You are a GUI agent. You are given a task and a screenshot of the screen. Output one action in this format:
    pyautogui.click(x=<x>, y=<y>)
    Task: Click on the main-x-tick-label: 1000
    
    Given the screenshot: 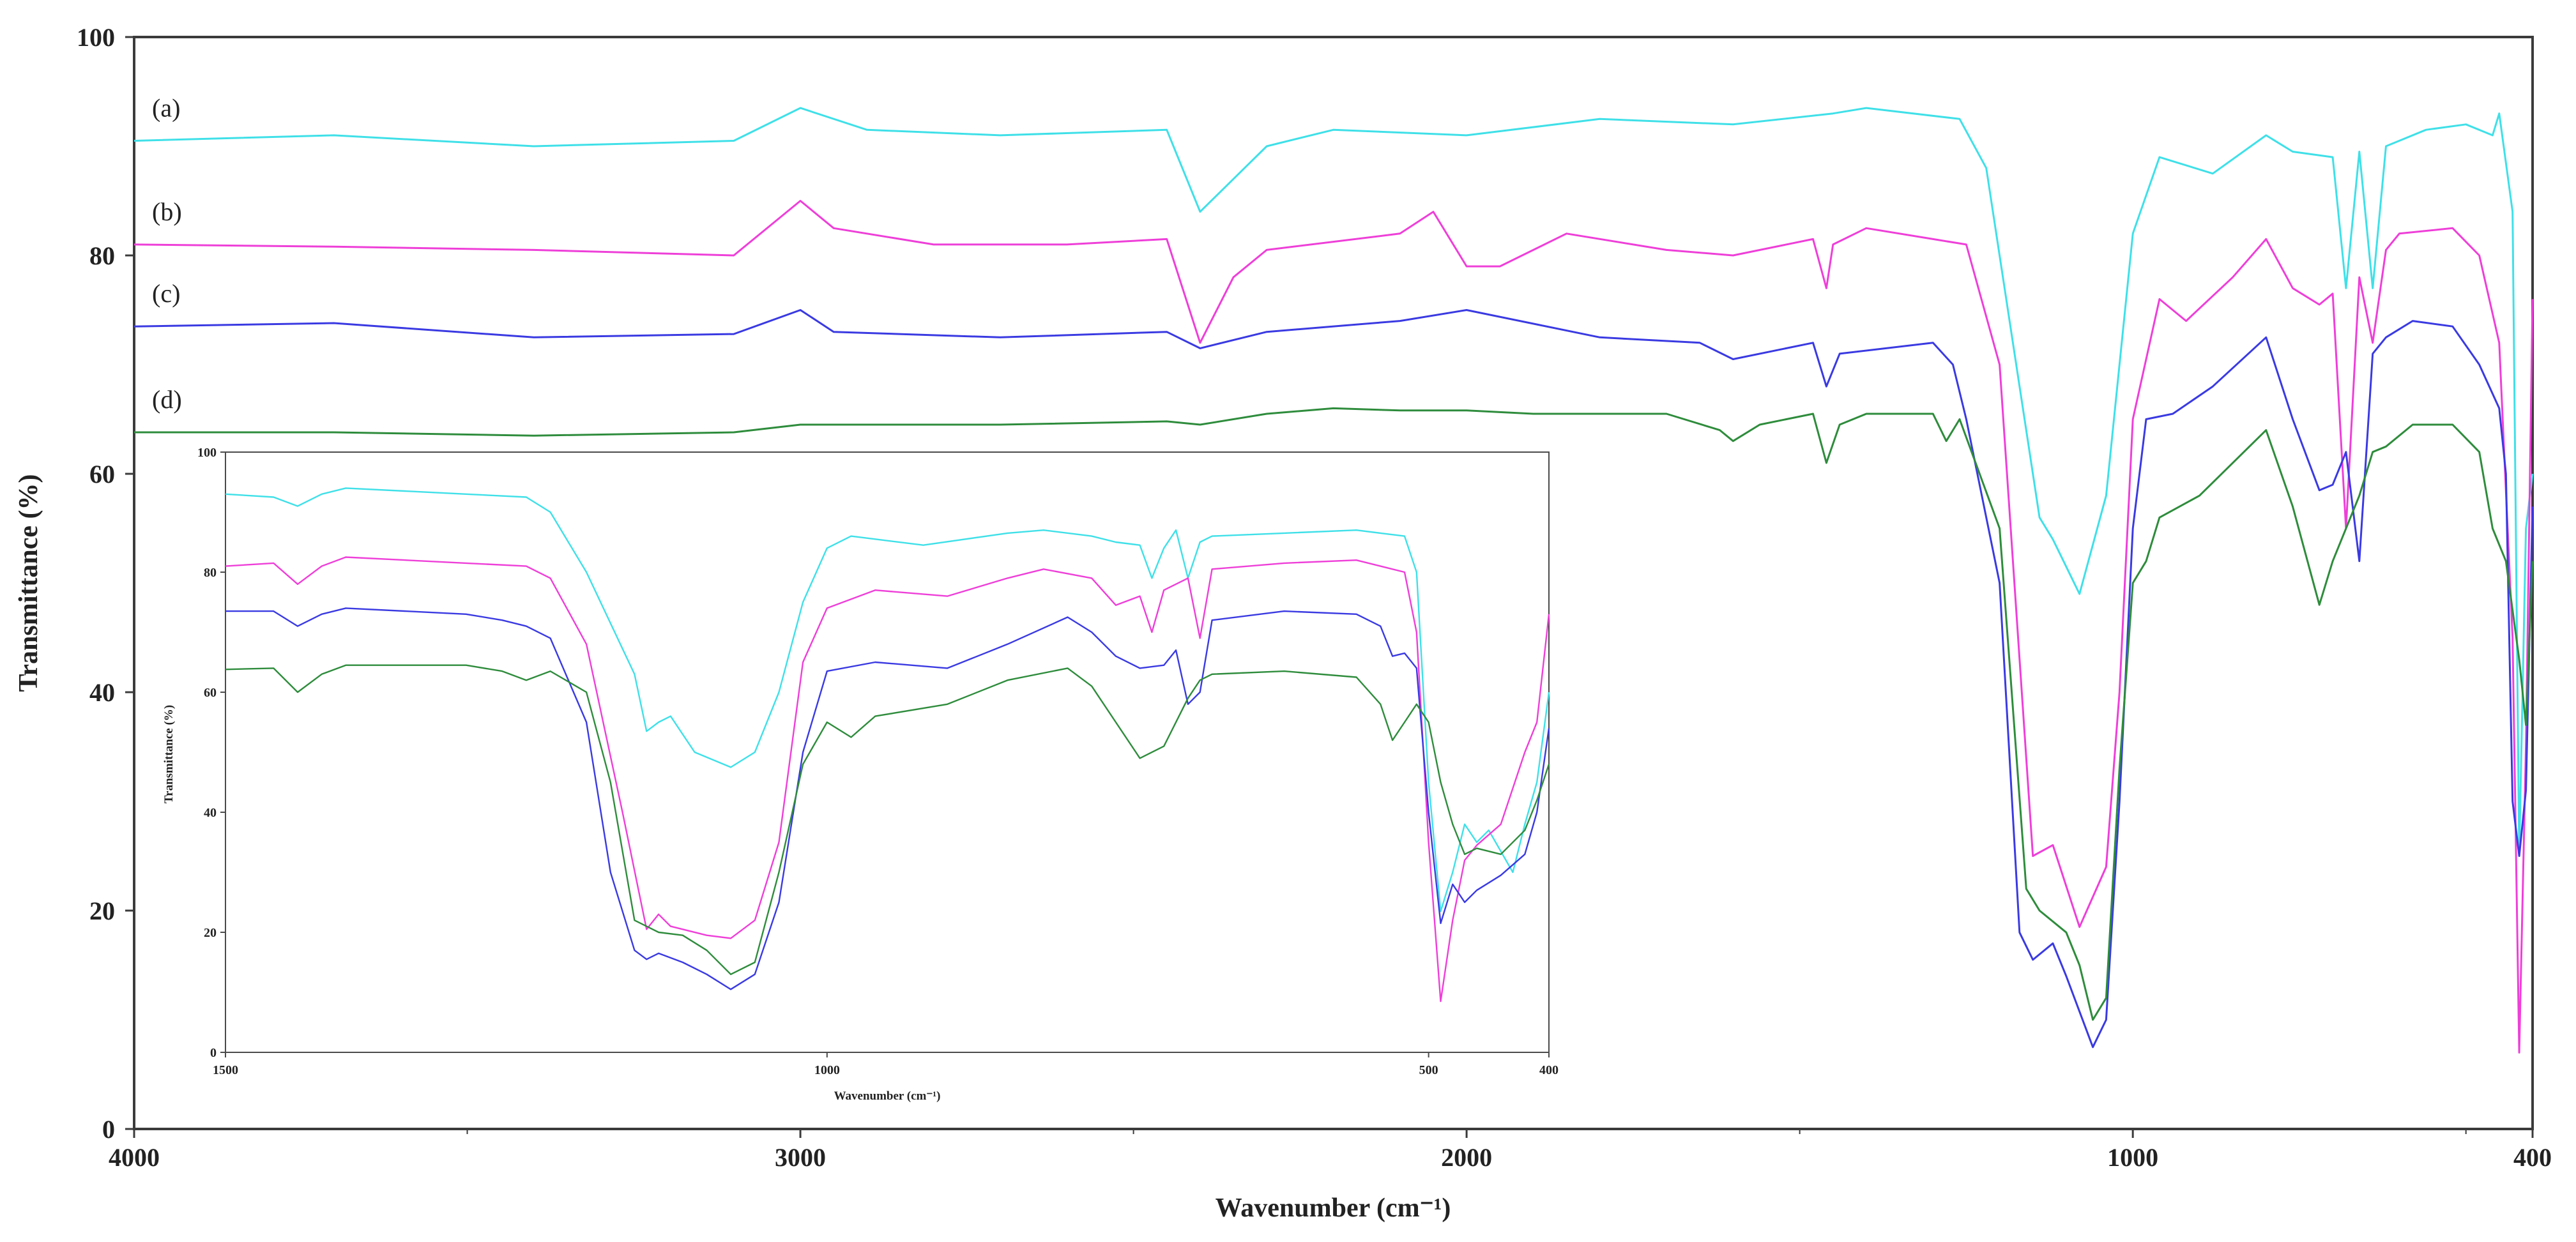 What is the action you would take?
    pyautogui.click(x=2132, y=1158)
    